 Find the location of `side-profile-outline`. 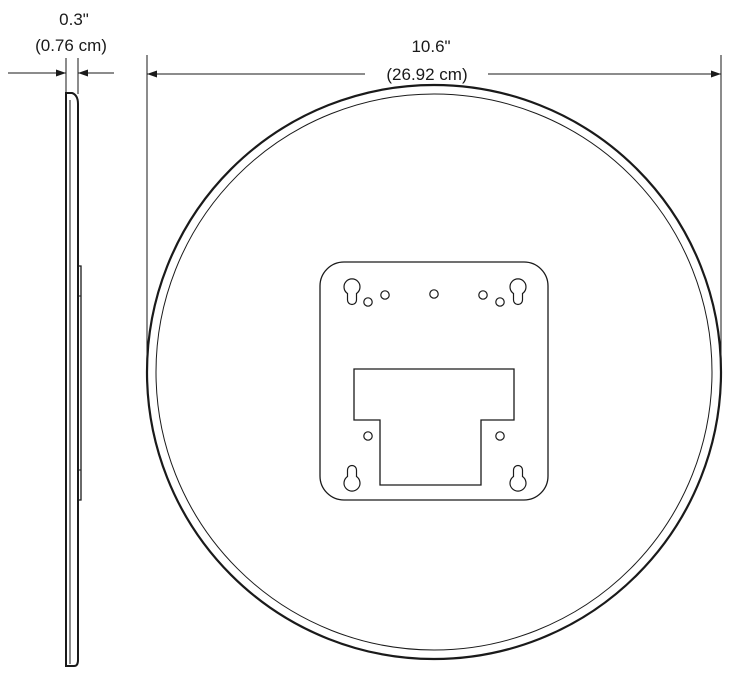

side-profile-outline is located at coordinates (72, 379).